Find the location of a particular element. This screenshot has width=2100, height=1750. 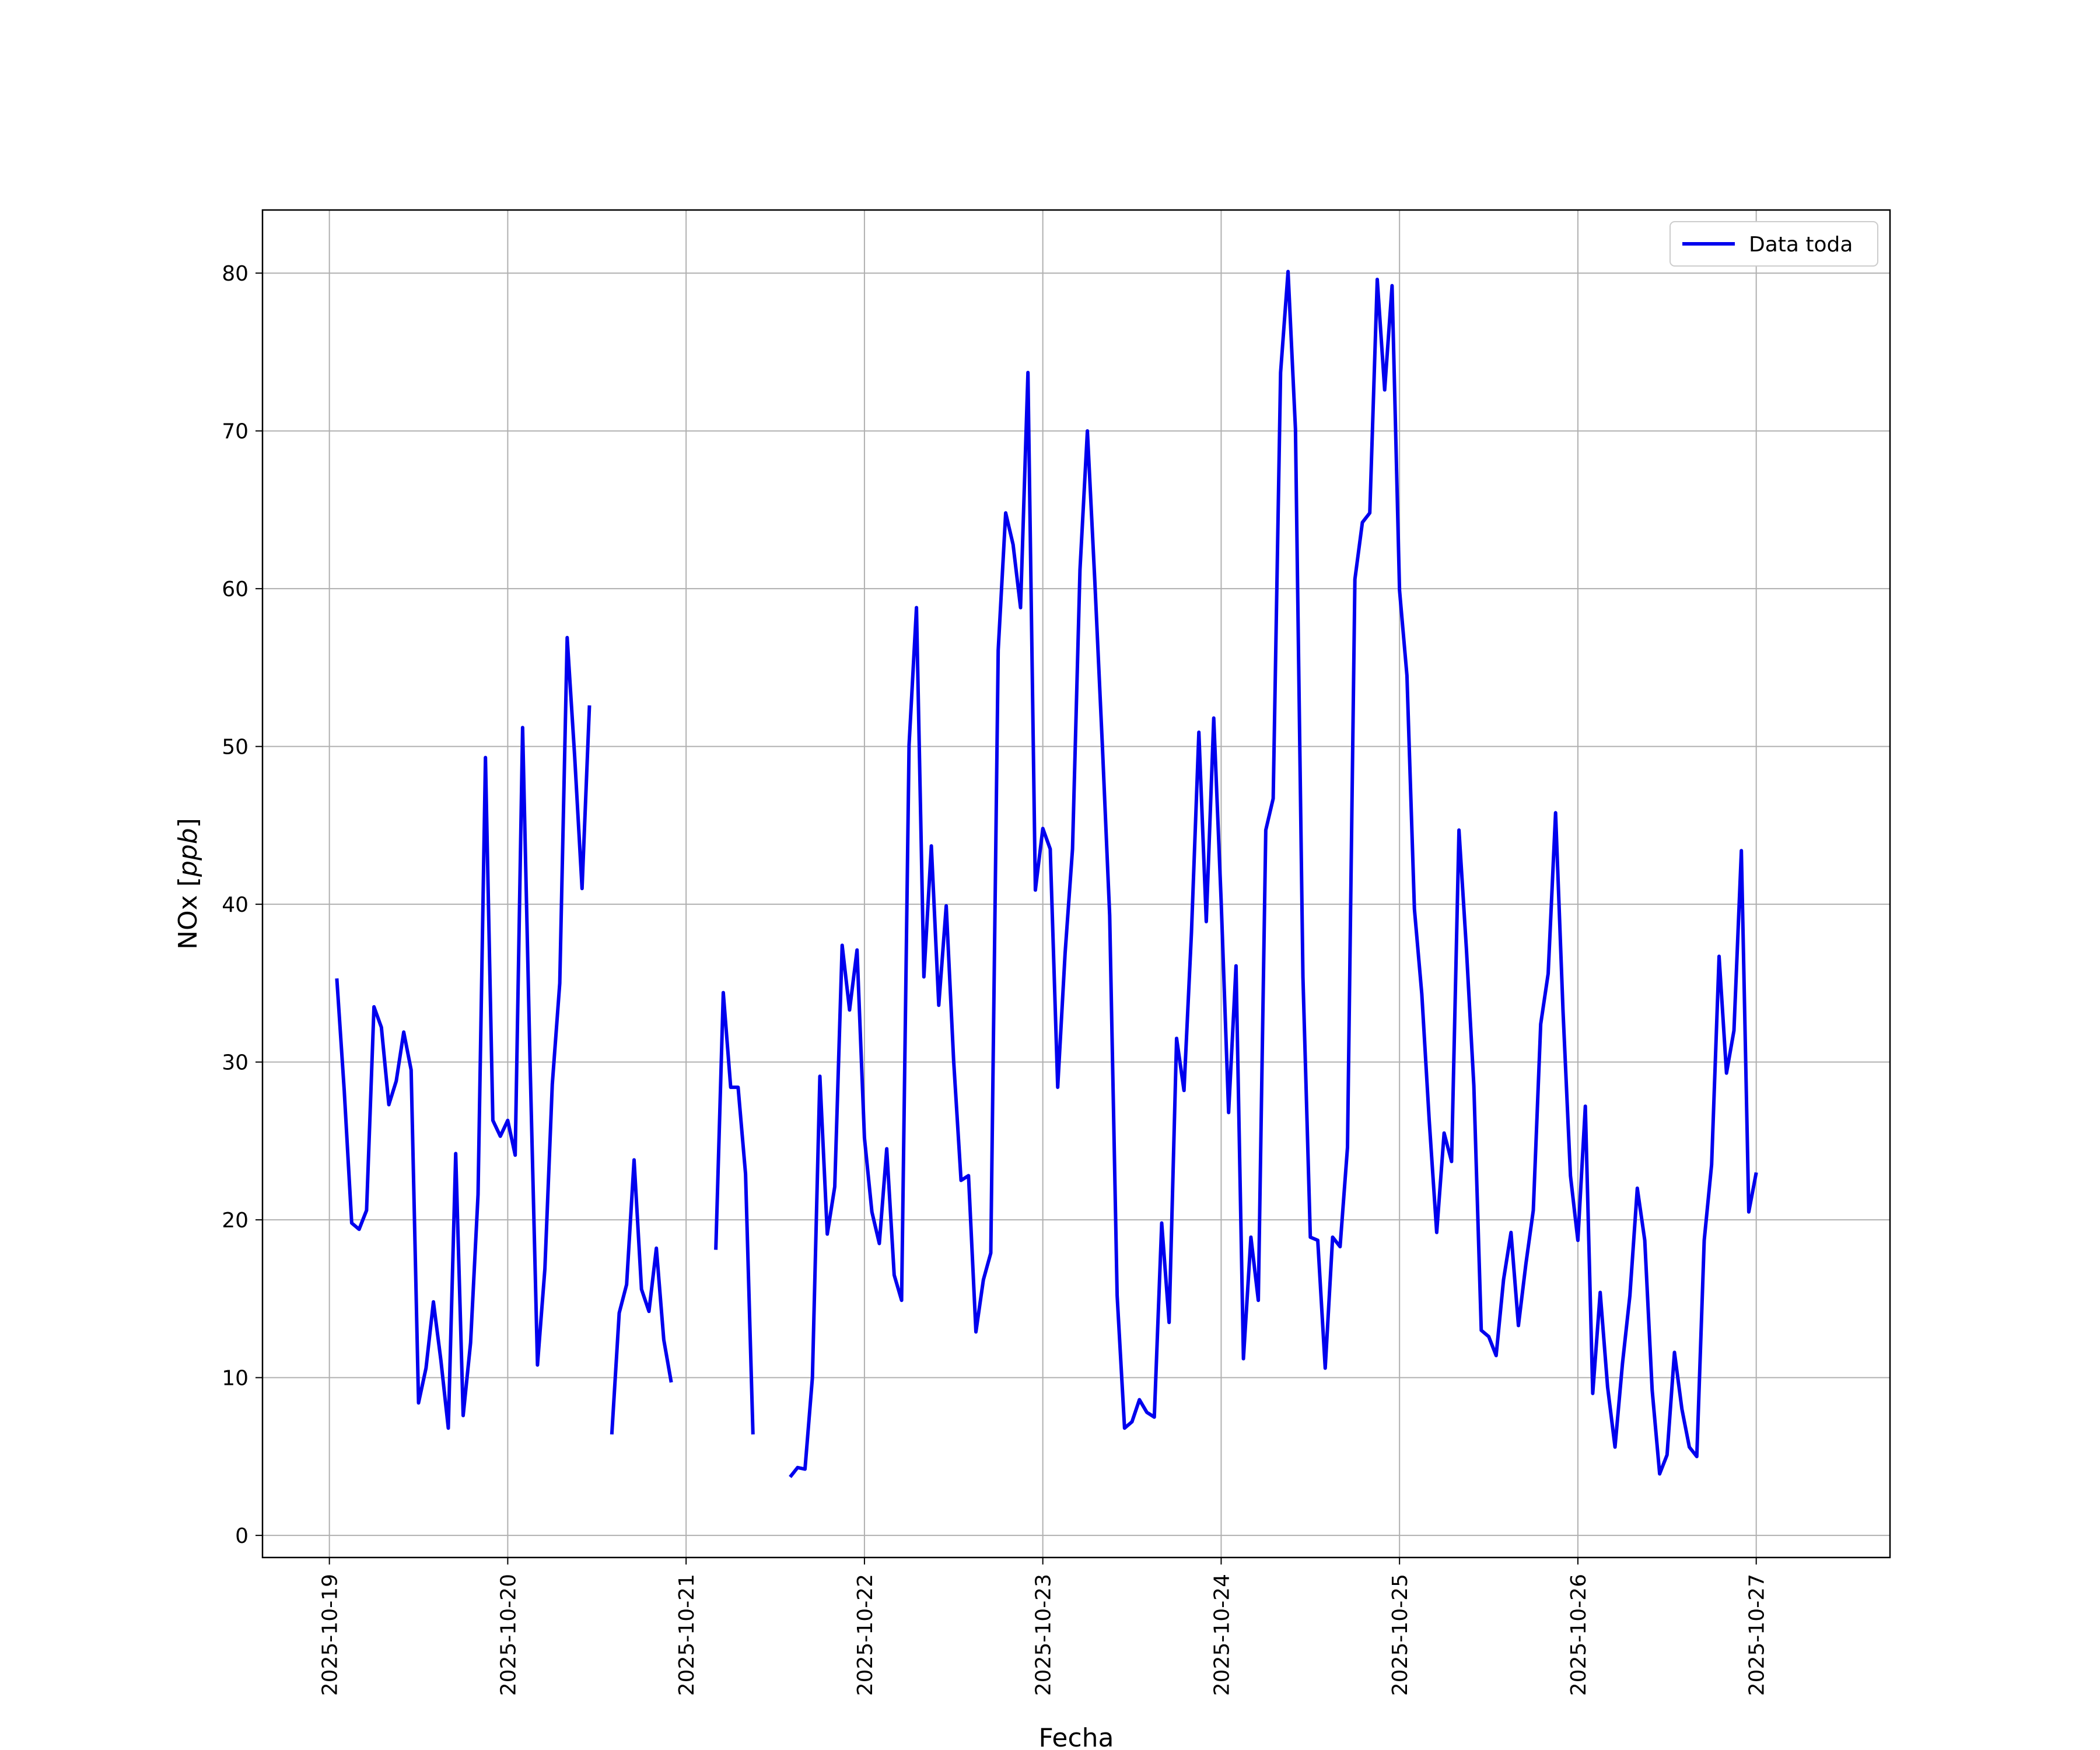

x-axis-title: Fecha is located at coordinates (1076, 1736).